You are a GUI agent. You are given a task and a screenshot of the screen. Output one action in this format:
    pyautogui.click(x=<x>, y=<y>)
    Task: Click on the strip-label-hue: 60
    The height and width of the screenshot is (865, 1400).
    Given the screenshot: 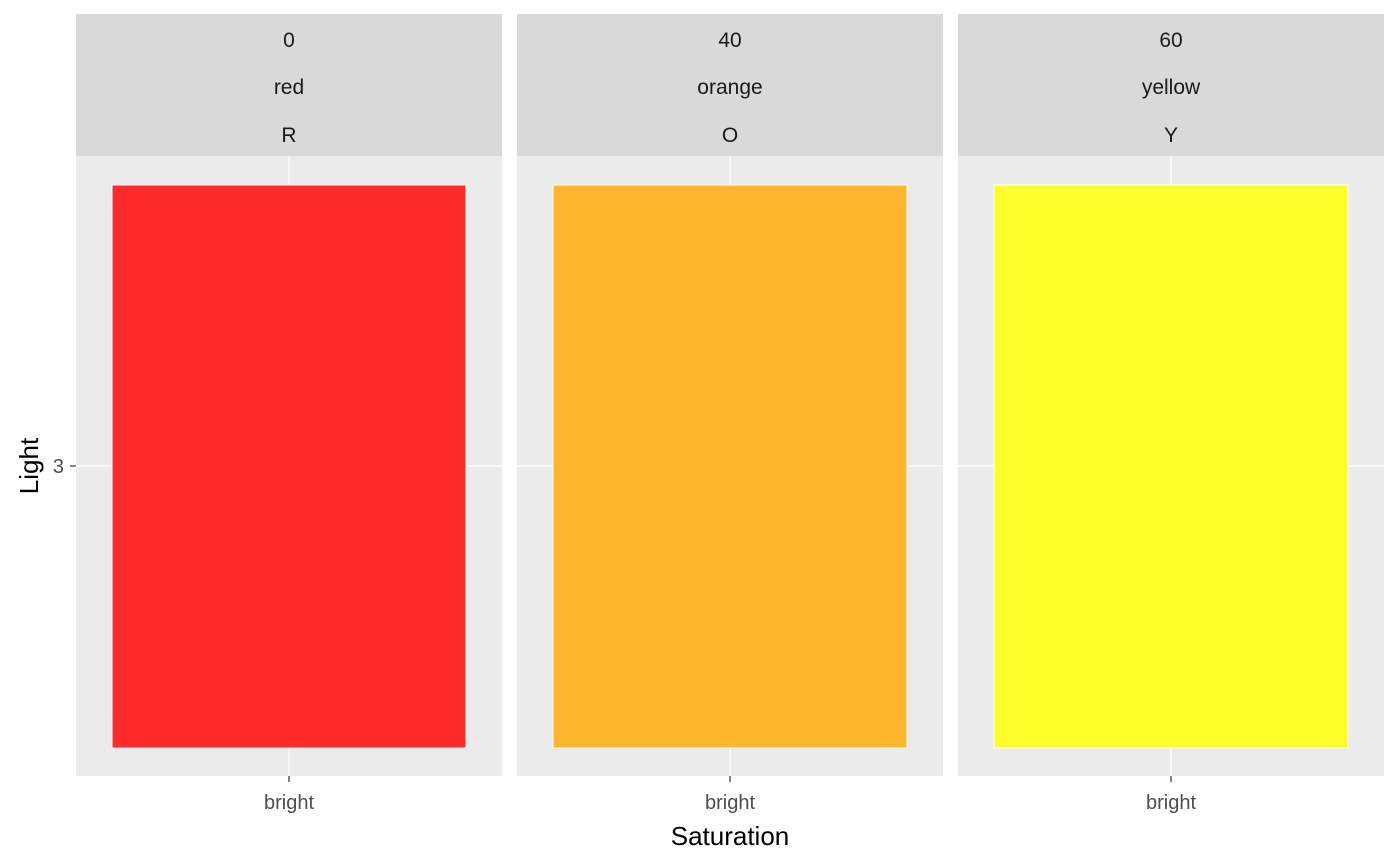 What is the action you would take?
    pyautogui.click(x=1170, y=40)
    